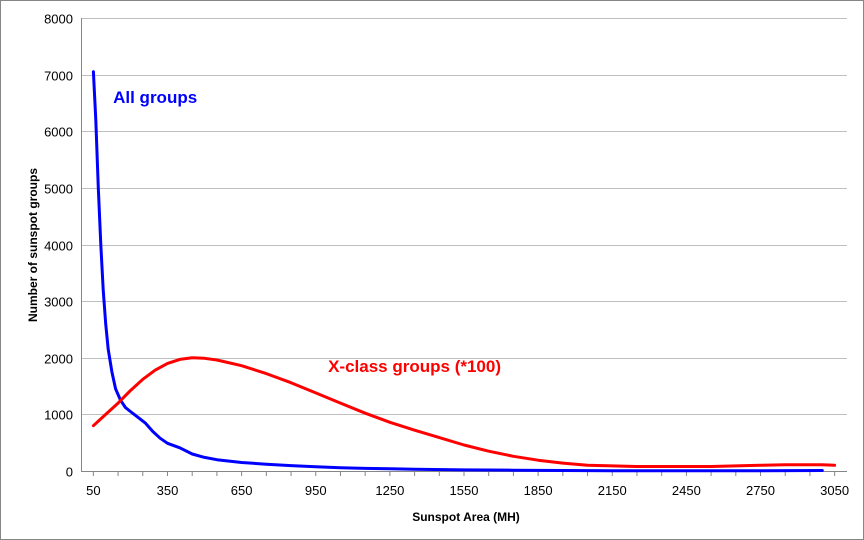 This screenshot has width=864, height=540. I want to click on x-tick-label: 1250, so click(389, 490).